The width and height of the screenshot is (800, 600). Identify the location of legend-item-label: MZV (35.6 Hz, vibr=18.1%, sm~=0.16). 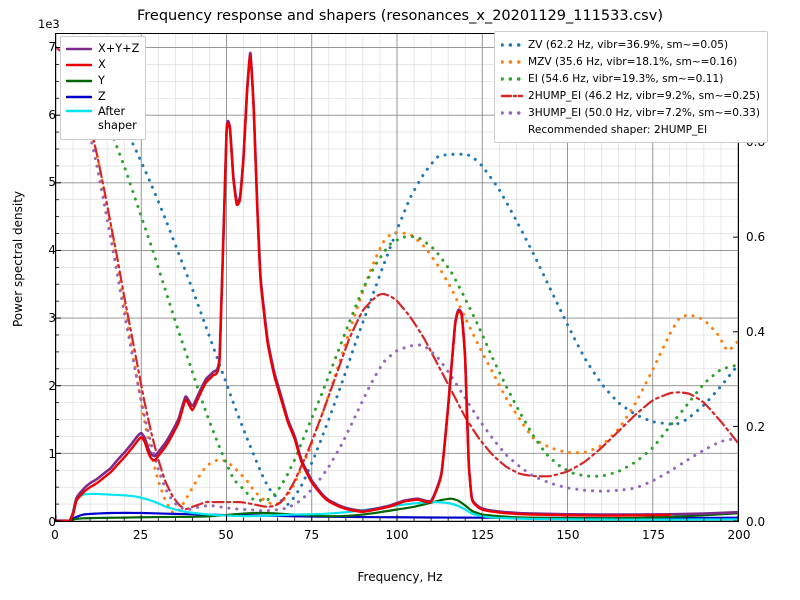
(633, 61).